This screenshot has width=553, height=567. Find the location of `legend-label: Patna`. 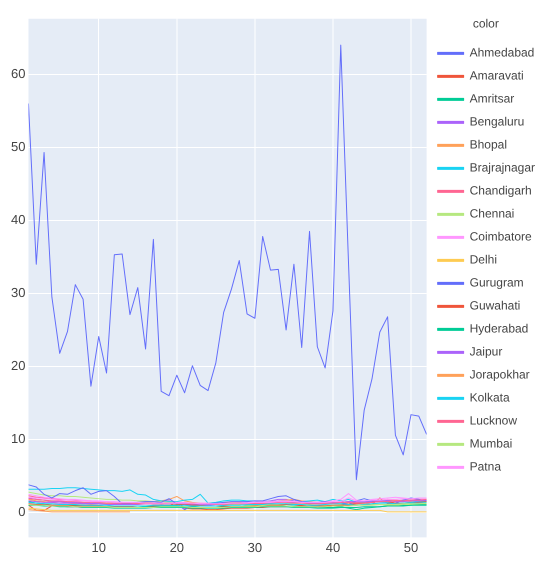

legend-label: Patna is located at coordinates (486, 467).